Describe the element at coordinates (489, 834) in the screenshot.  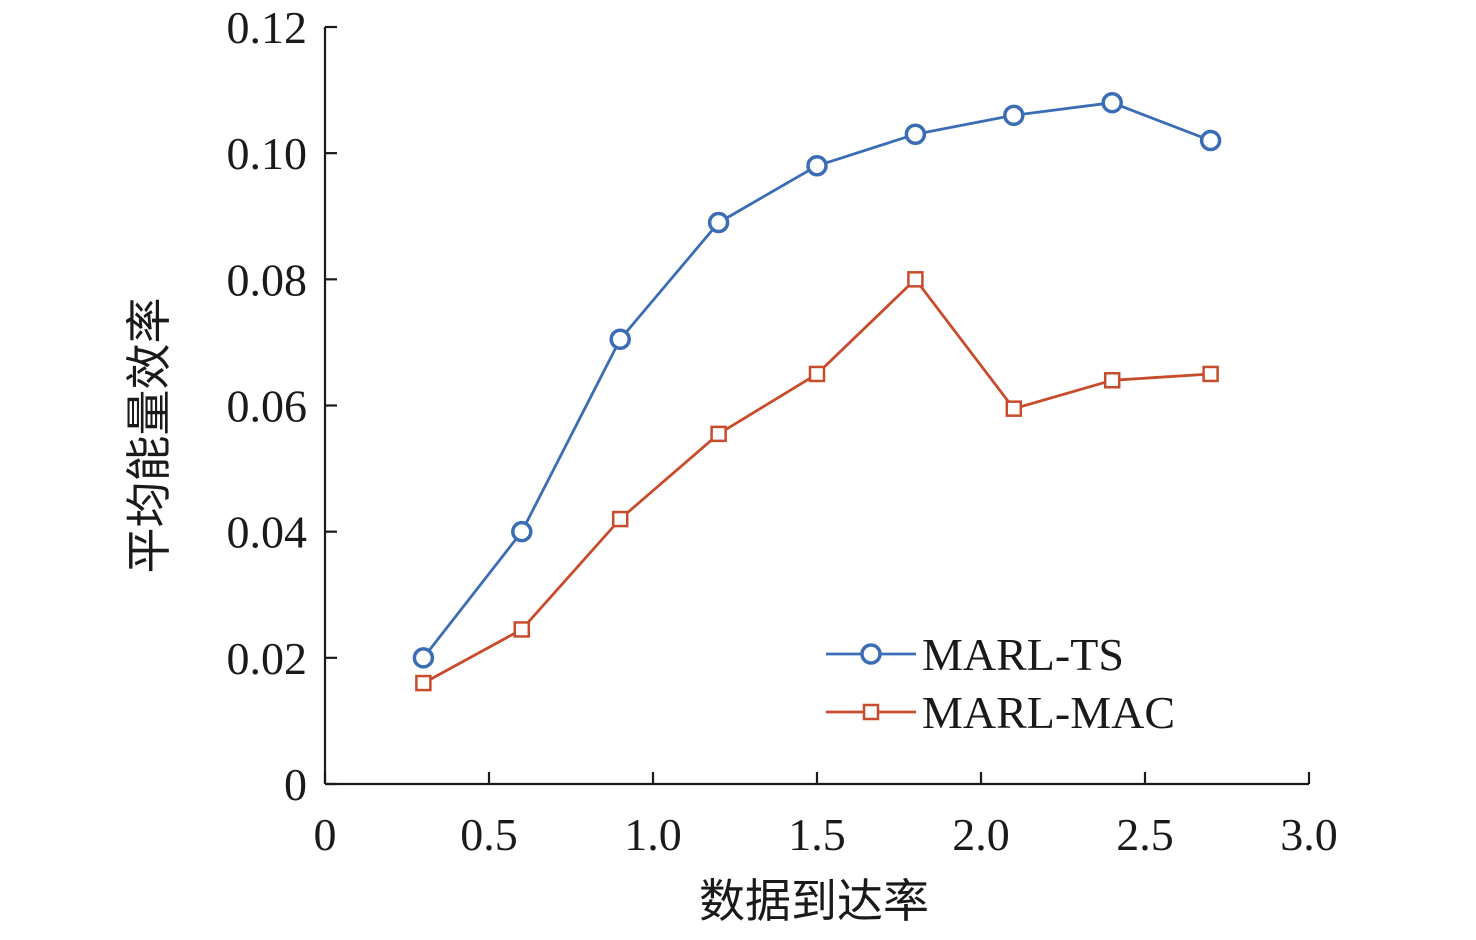
I see `x-tick-label: 0.5` at that location.